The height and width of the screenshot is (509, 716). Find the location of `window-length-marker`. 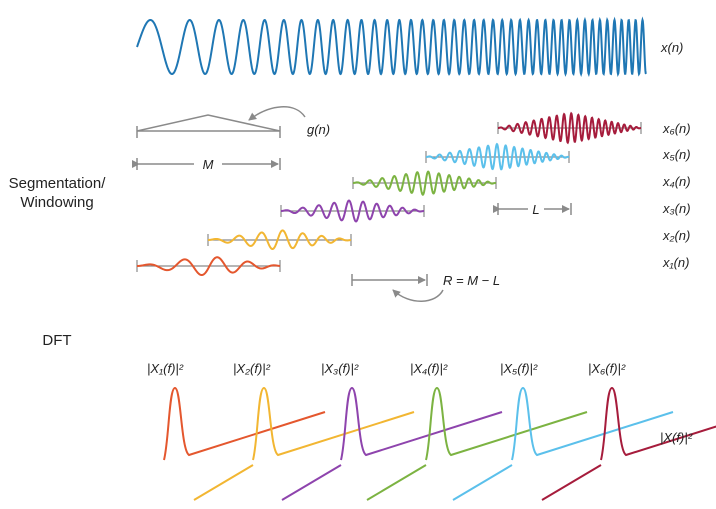

window-length-marker is located at coordinates (206, 164).